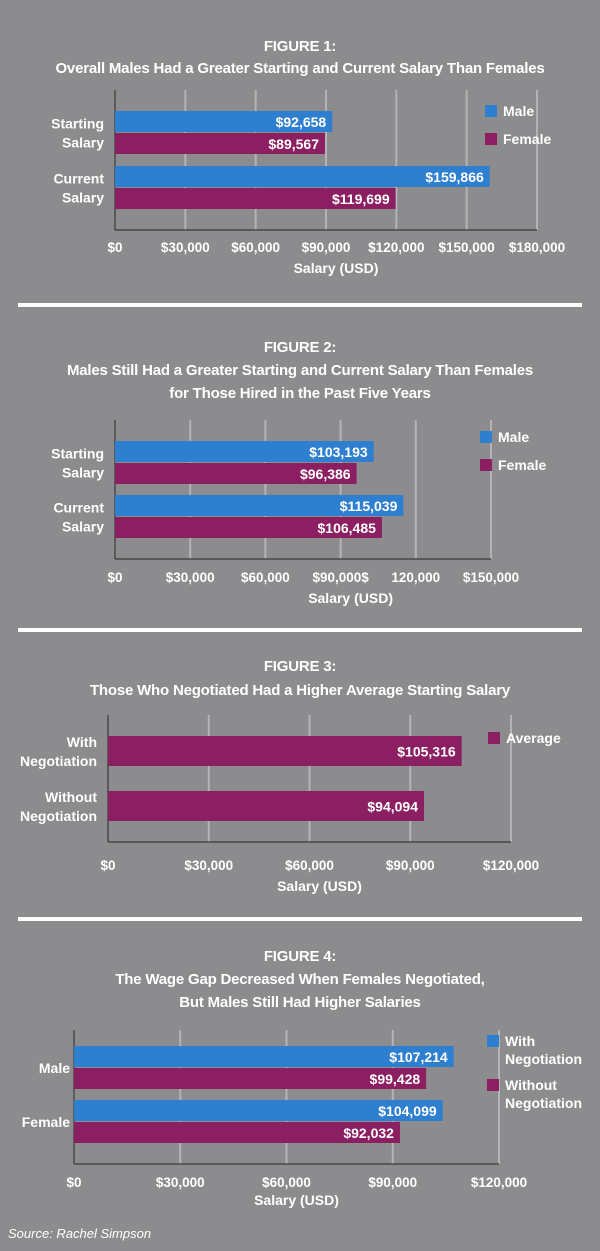 This screenshot has width=600, height=1251. What do you see at coordinates (300, 393) in the screenshot?
I see `figure-2-title-line2: for Those Hired in the Past Five Years` at bounding box center [300, 393].